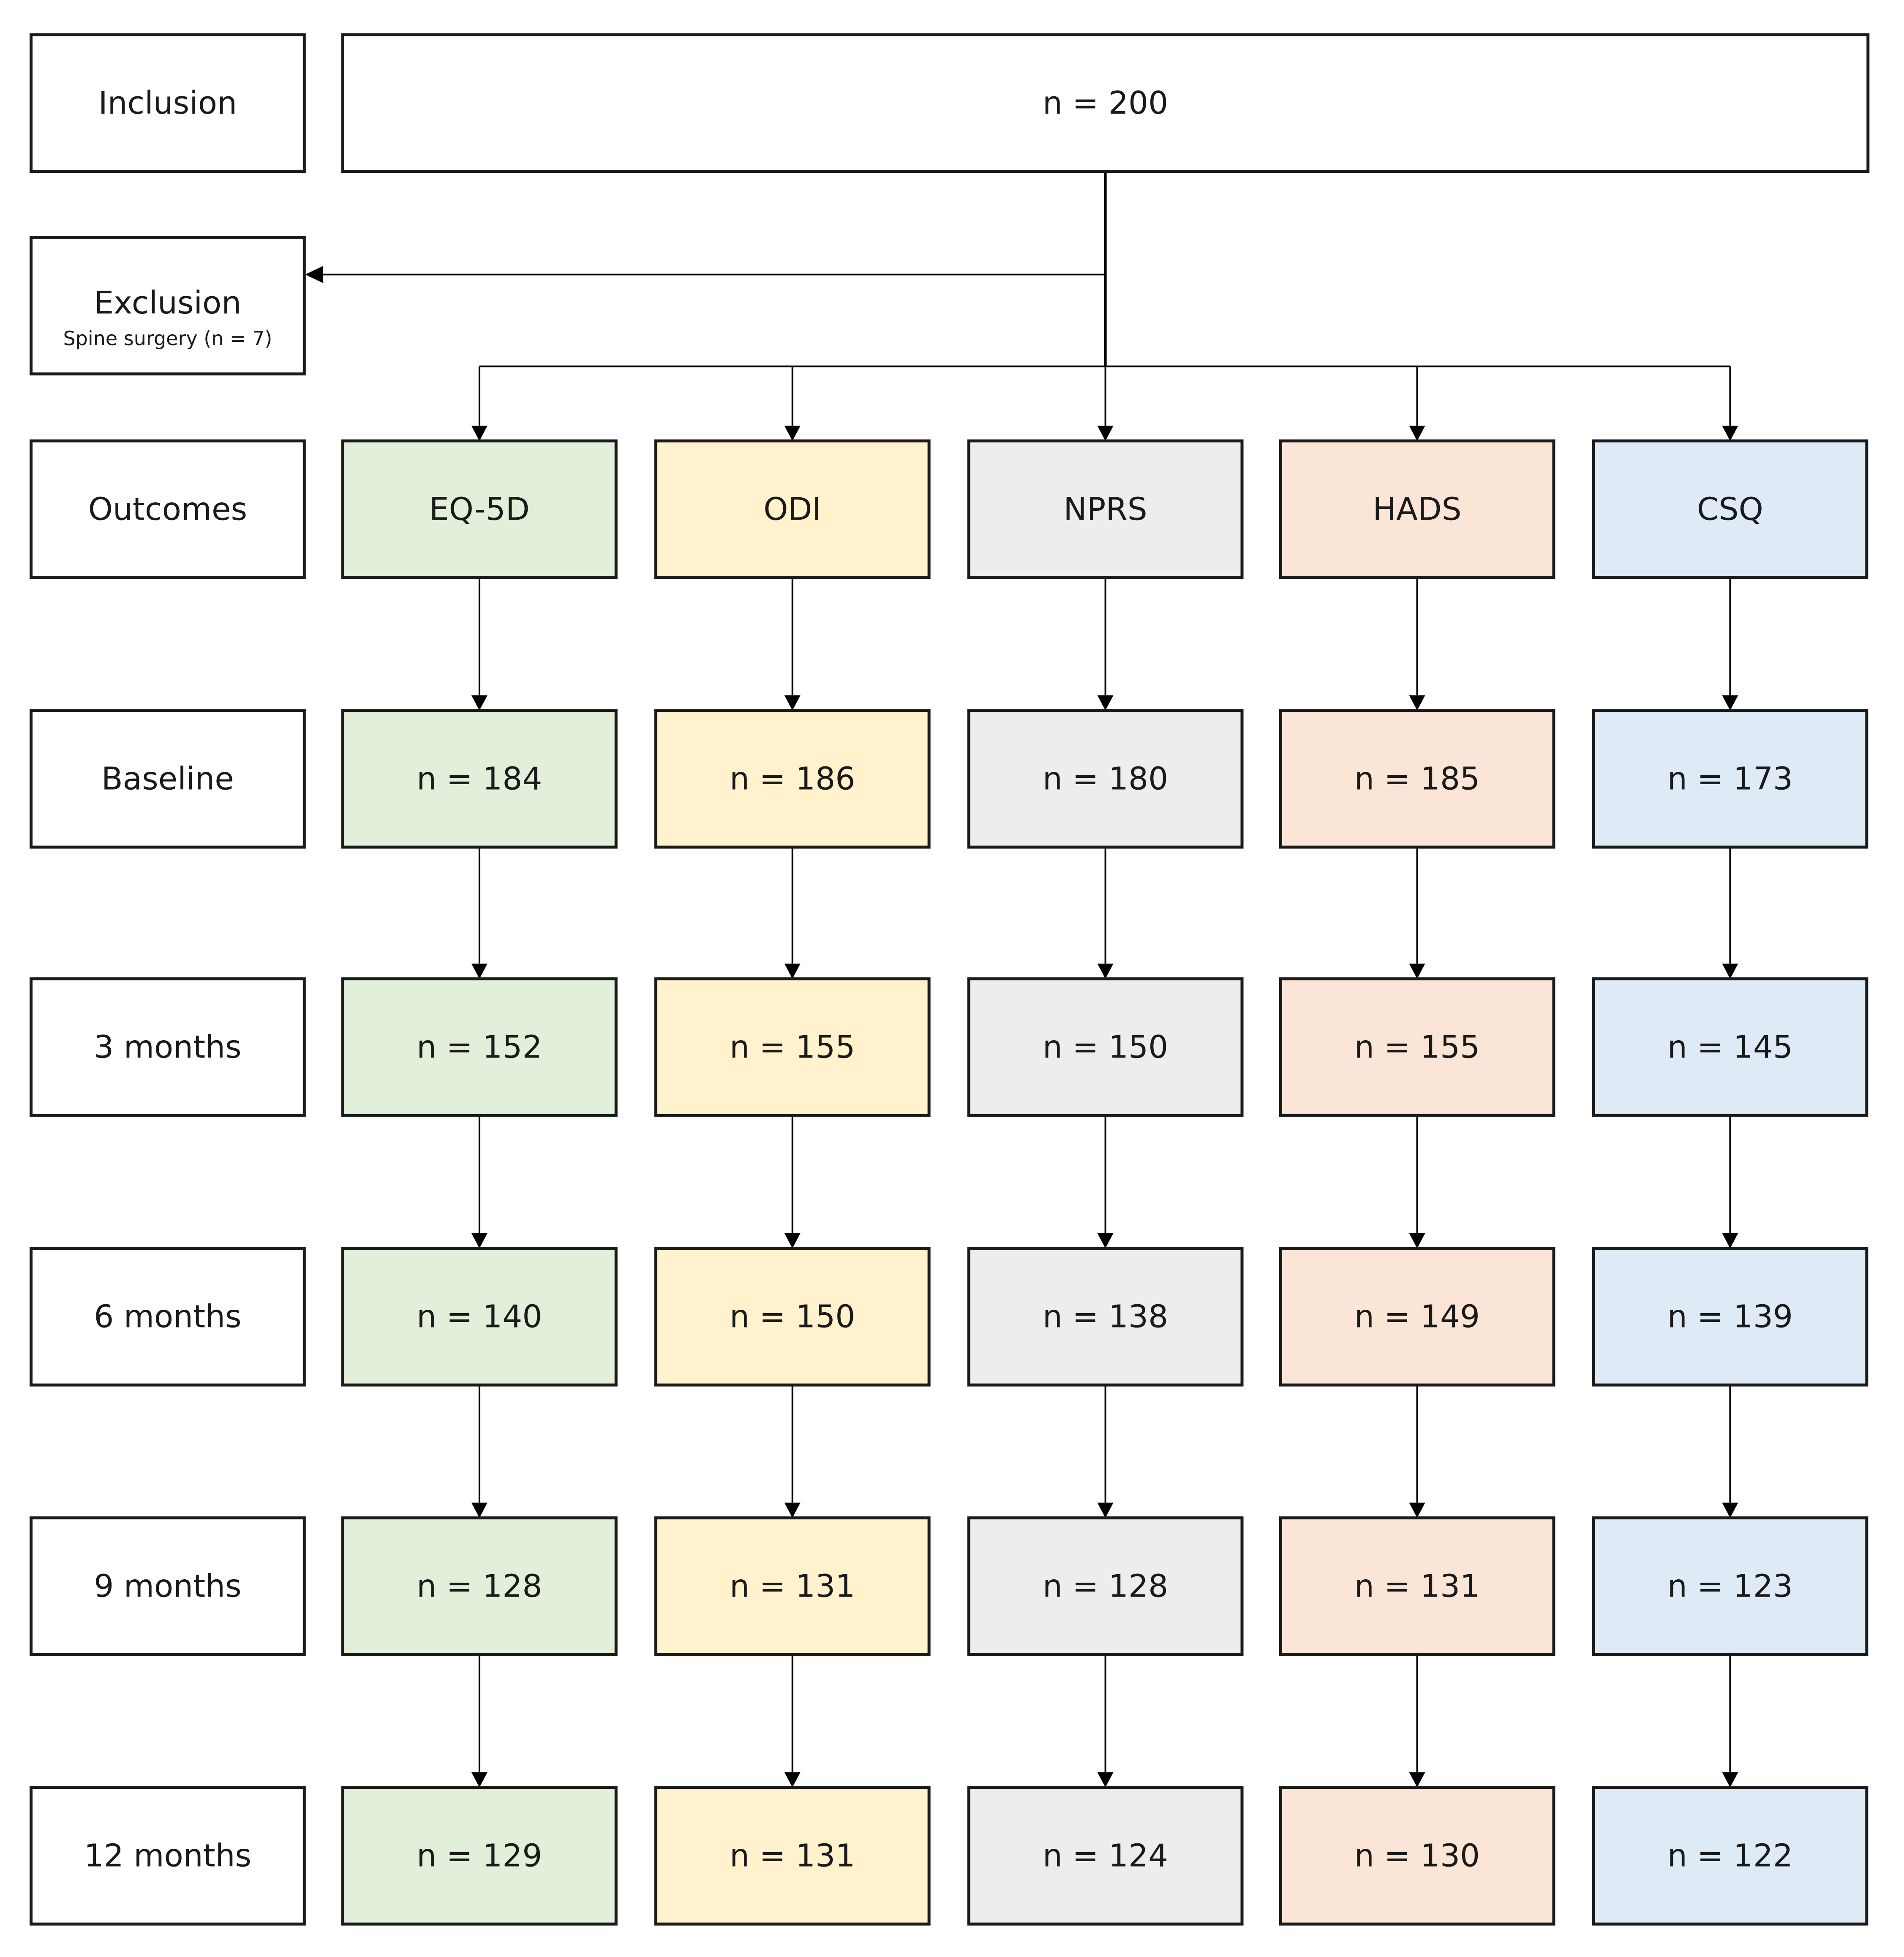 Image resolution: width=1904 pixels, height=1957 pixels. What do you see at coordinates (792, 509) in the screenshot?
I see `outcome-box-odi-frame` at bounding box center [792, 509].